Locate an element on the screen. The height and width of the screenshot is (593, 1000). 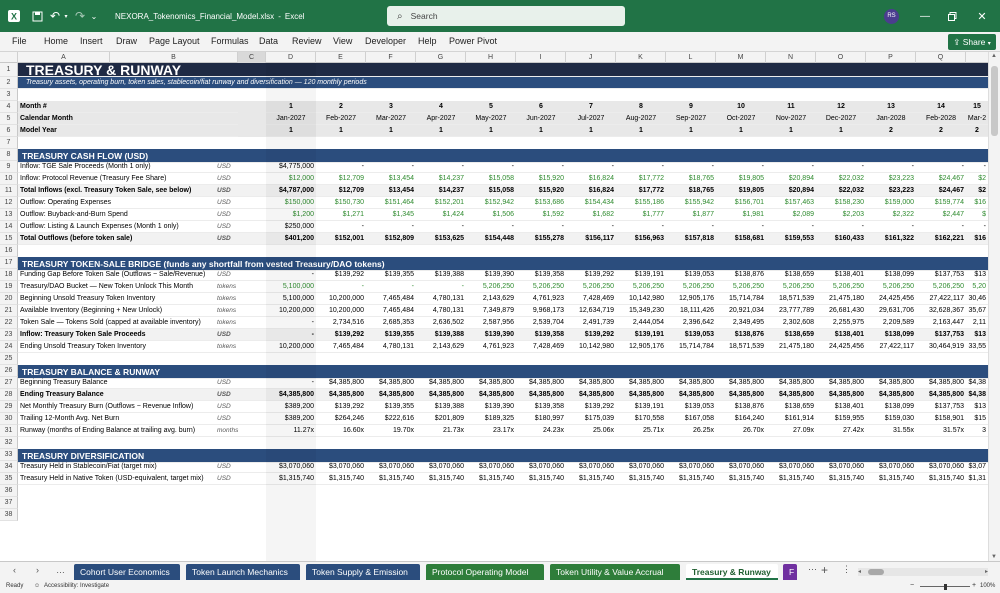
column-header-p: P is located at coordinates (891, 57).